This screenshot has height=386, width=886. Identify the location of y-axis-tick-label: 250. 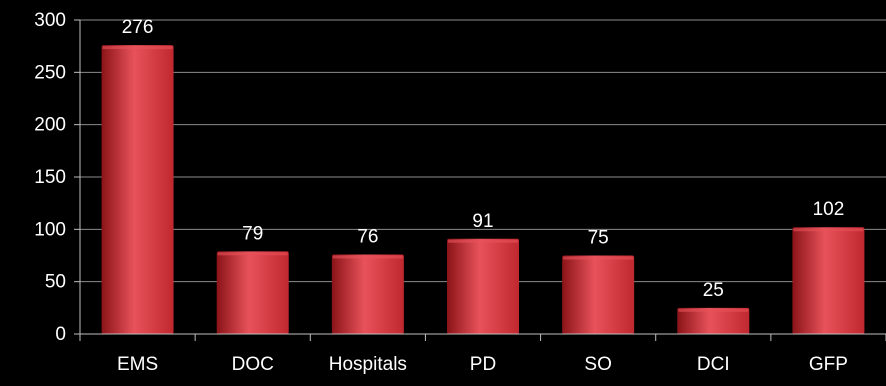
(50, 72).